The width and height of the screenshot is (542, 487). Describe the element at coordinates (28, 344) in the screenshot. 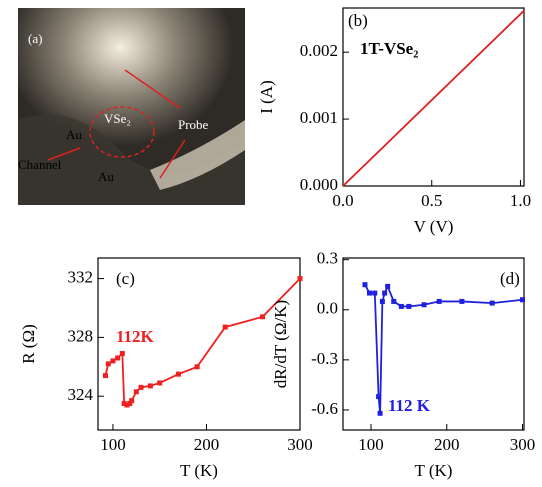

I see `y-axis-title: R (Ω)` at that location.